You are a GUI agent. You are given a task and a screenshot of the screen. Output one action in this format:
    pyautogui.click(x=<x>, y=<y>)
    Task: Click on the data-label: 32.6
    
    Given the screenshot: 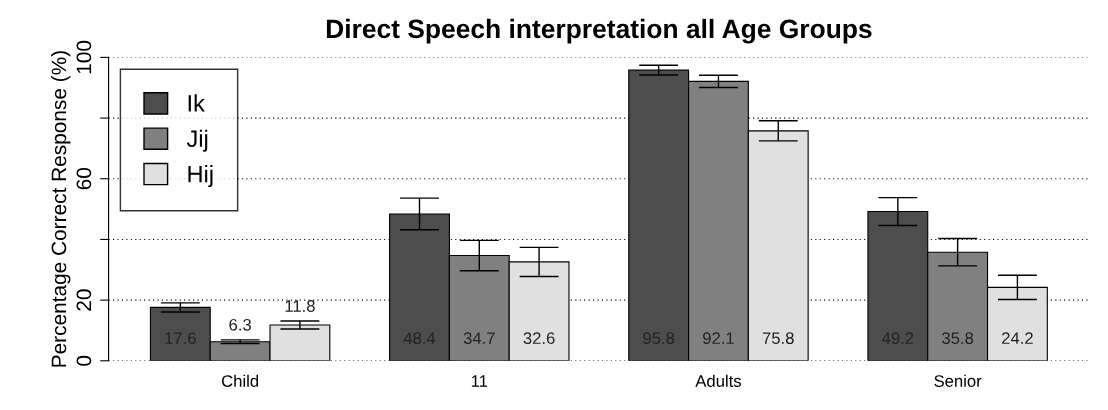 What is the action you would take?
    pyautogui.click(x=539, y=338)
    